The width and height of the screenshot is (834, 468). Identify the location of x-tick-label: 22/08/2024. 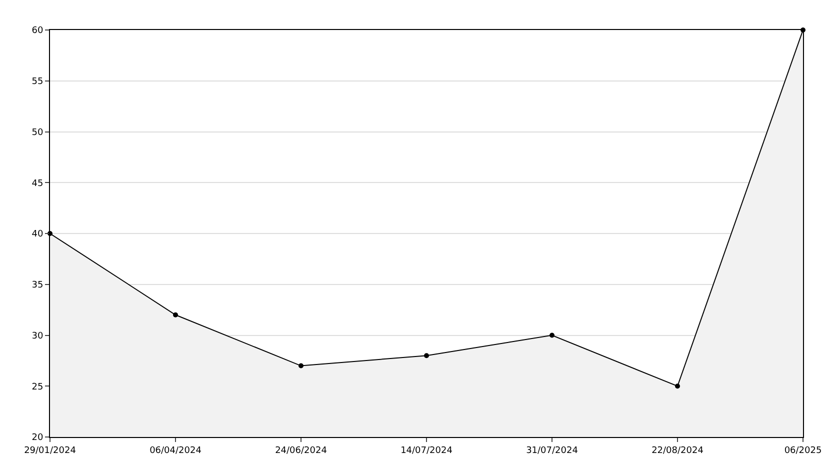
(678, 451).